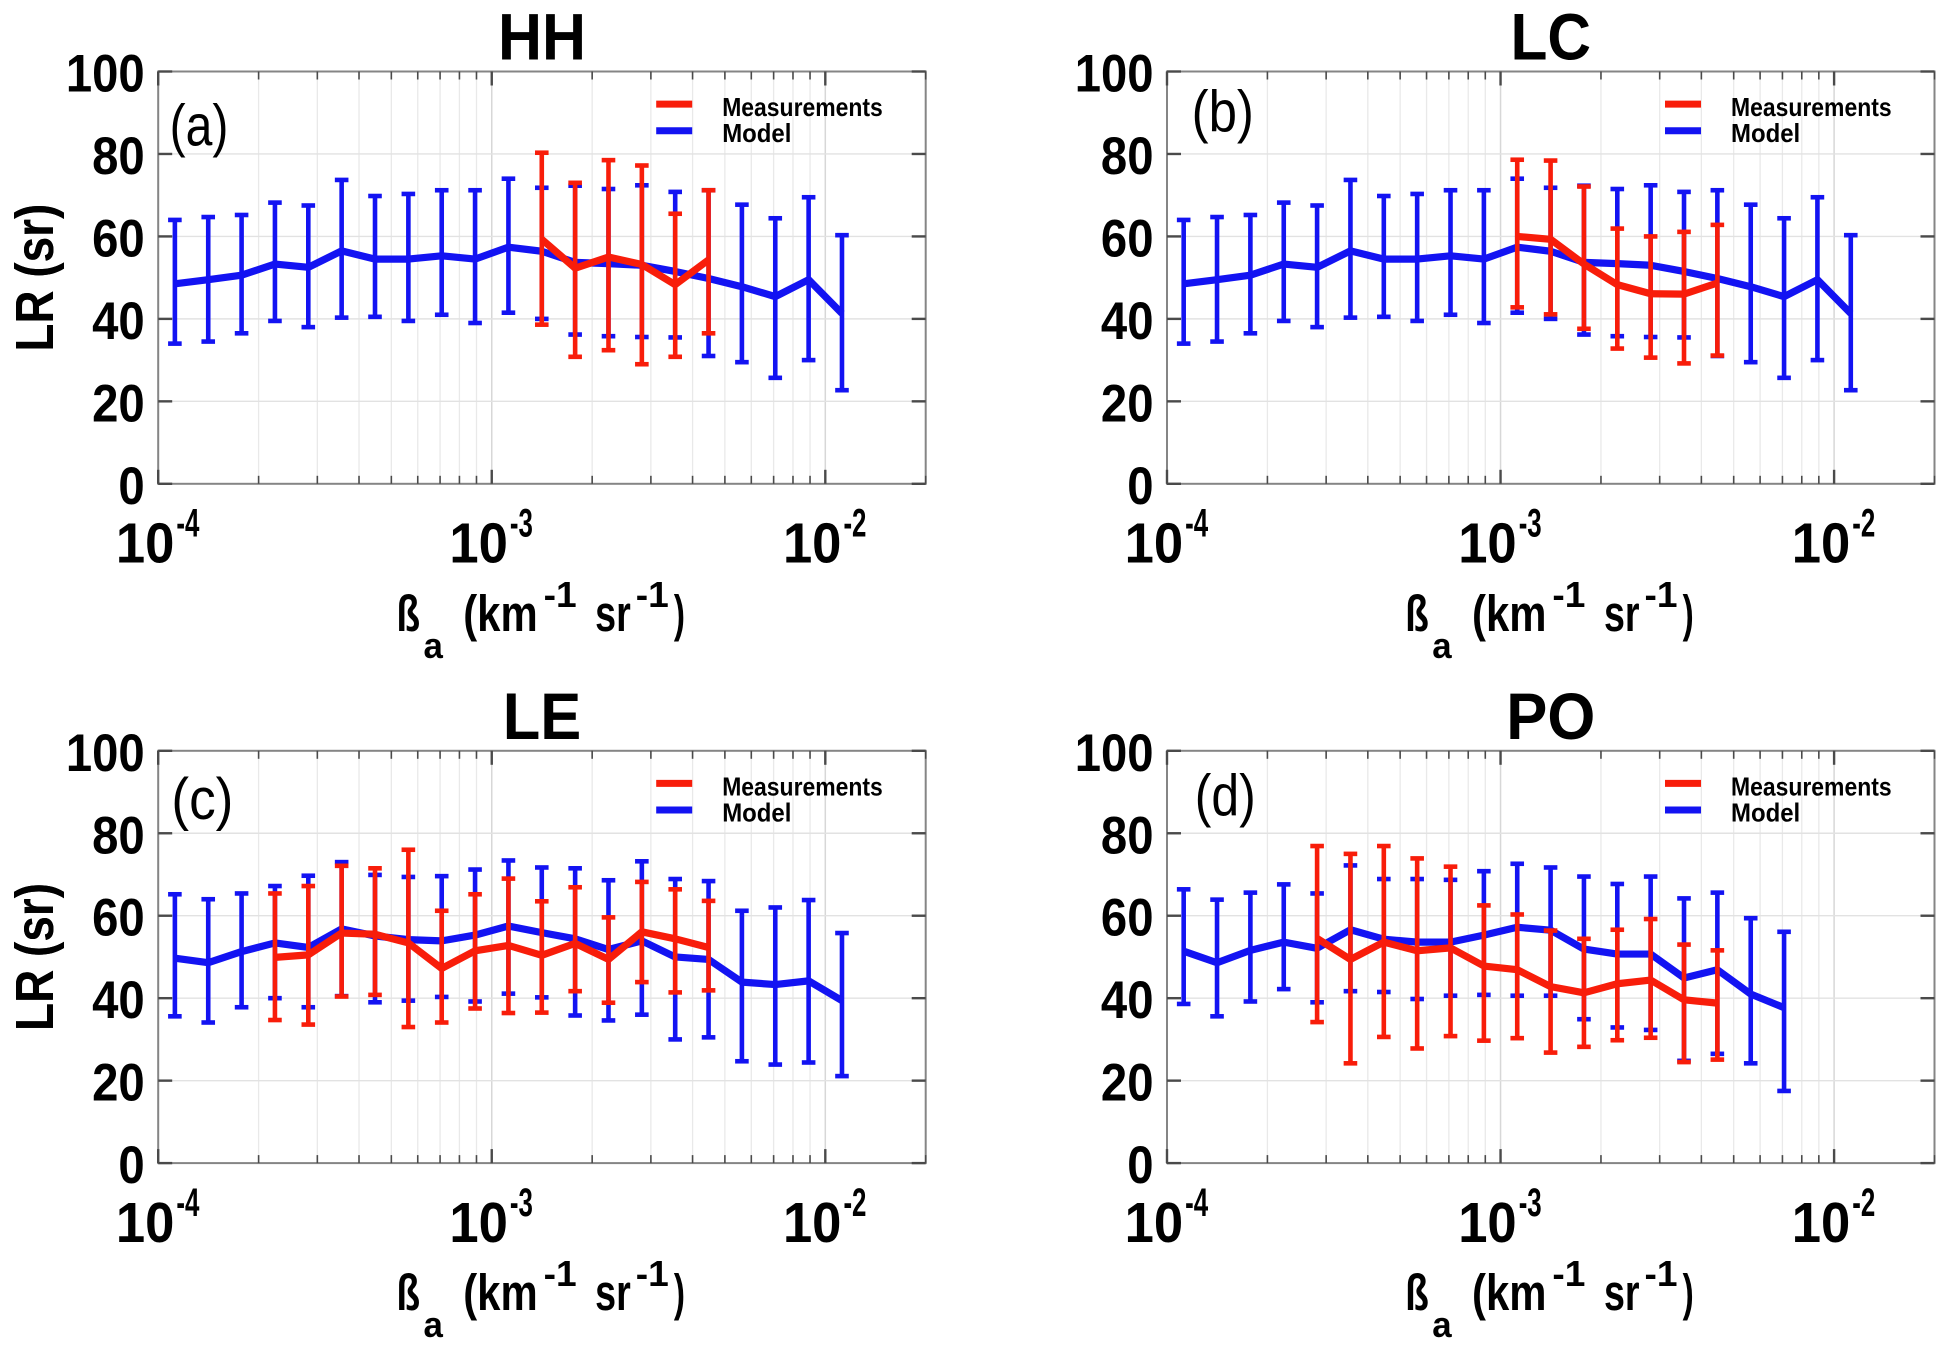  Describe the element at coordinates (542, 716) in the screenshot. I see `svg-text: LE` at that location.